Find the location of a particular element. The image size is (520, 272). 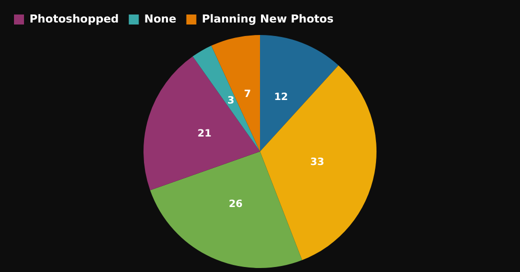

data-label: 3 is located at coordinates (230, 101).